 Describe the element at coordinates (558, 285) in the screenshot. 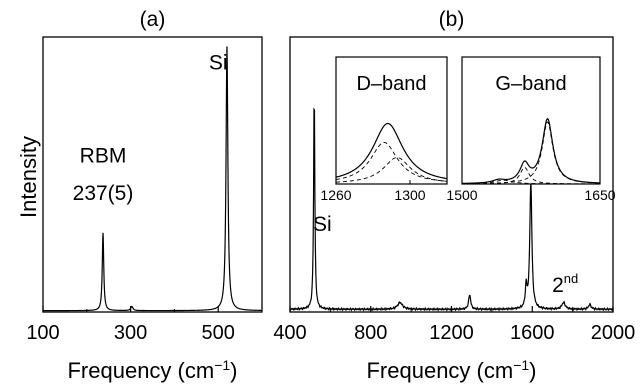

I see `annotation-text: 2` at that location.